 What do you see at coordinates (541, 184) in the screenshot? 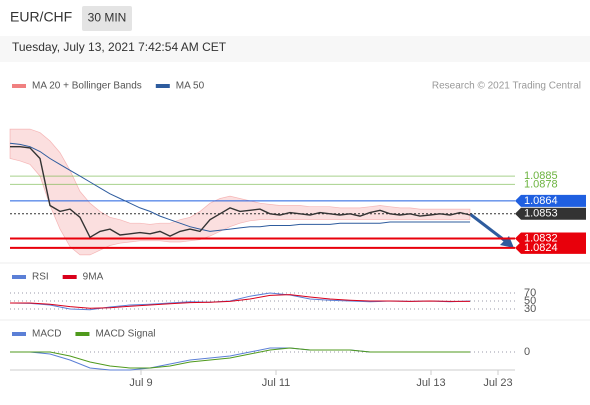
I see `level-label: 1.0878` at bounding box center [541, 184].